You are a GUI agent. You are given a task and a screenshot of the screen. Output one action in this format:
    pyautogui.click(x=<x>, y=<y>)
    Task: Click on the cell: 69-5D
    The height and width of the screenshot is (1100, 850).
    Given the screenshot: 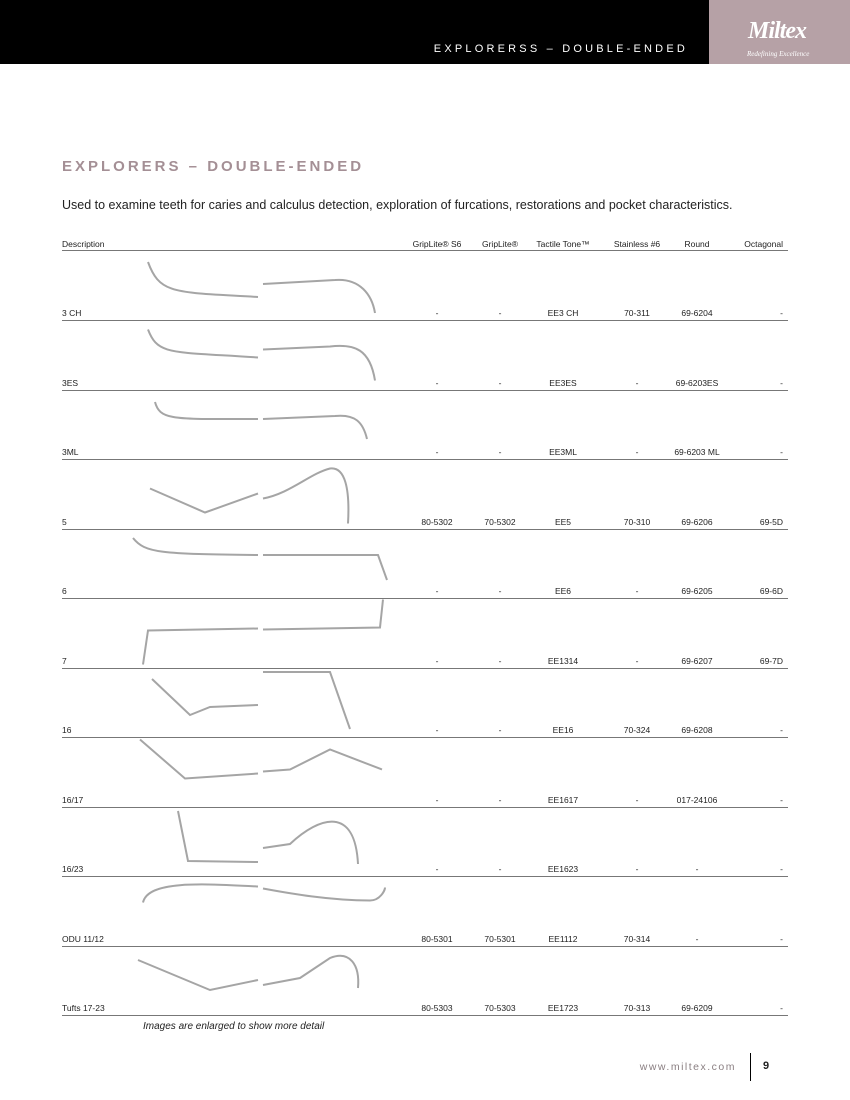 What is the action you would take?
    pyautogui.click(x=771, y=521)
    